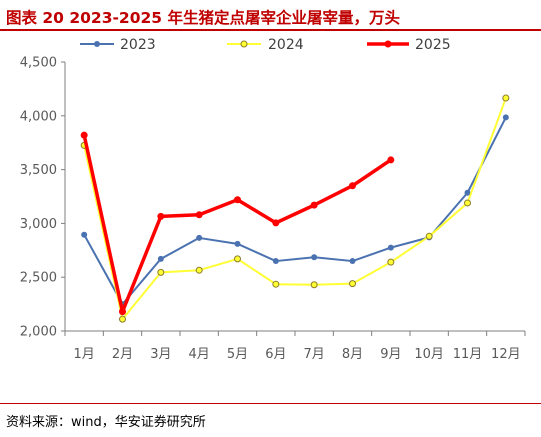  Describe the element at coordinates (270, 30) in the screenshot. I see `title-divider` at that location.